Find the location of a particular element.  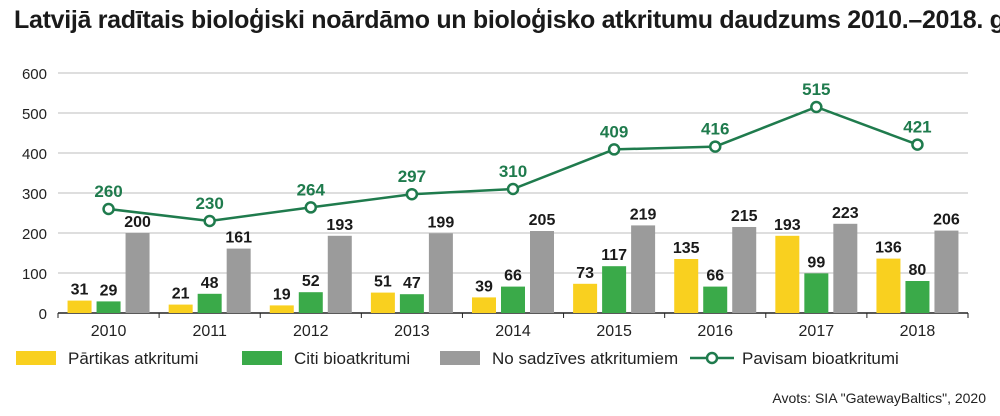

x-tick-label: 2012 is located at coordinates (311, 331).